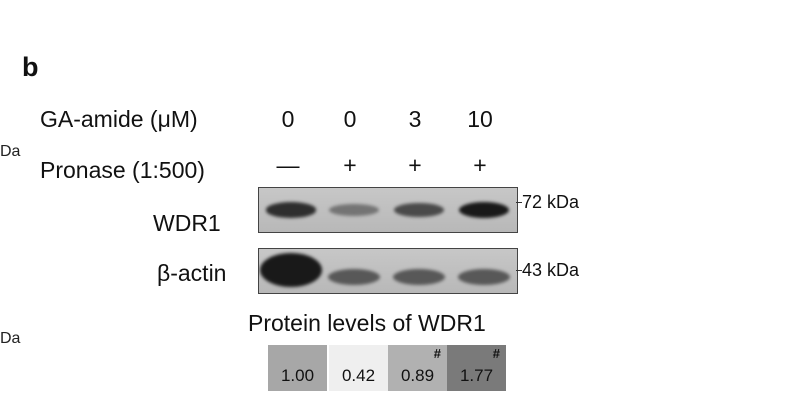 The width and height of the screenshot is (794, 405). I want to click on pronase-label: Pronase (1:500), so click(122, 170).